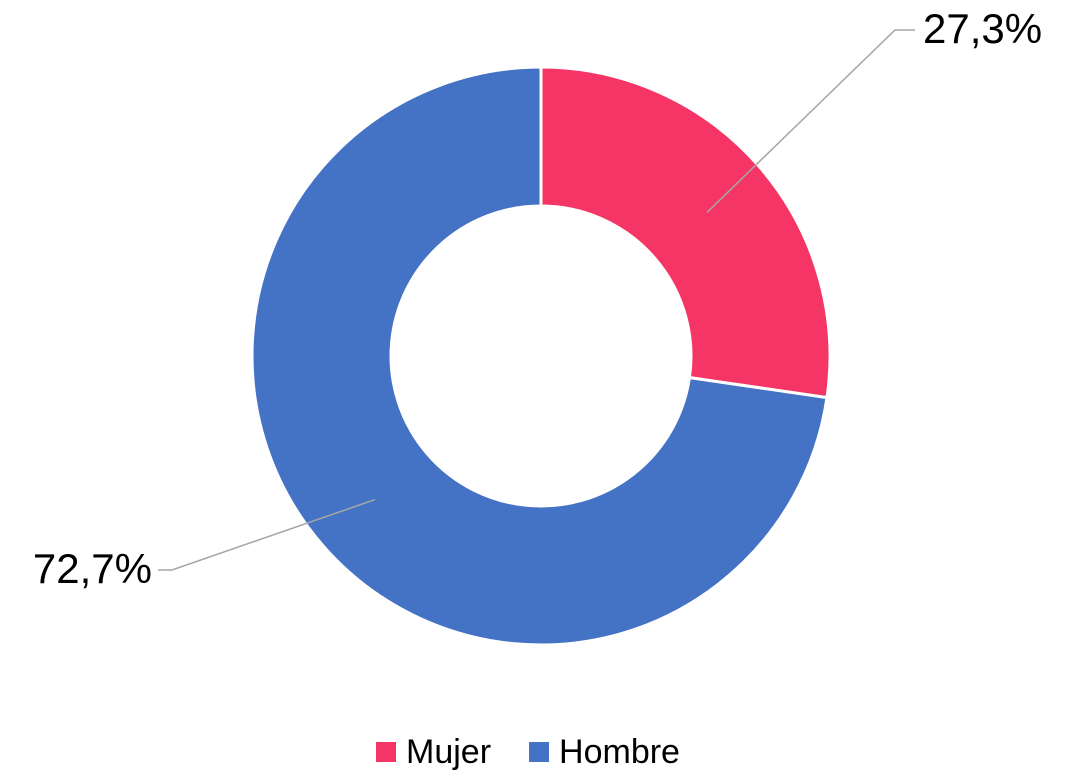  I want to click on legend-label: Hombre, so click(619, 752).